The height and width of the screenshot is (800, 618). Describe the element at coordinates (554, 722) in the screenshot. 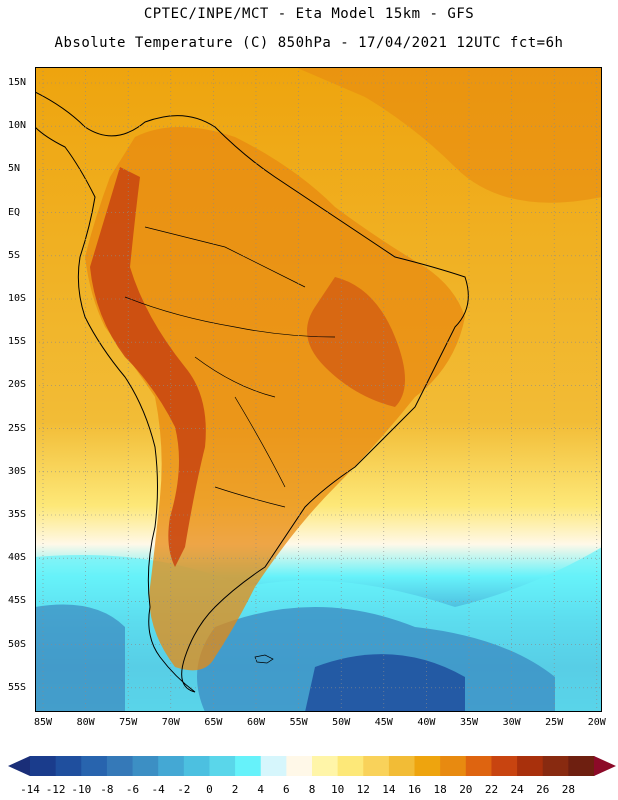

I see `lon-label: 25W` at that location.